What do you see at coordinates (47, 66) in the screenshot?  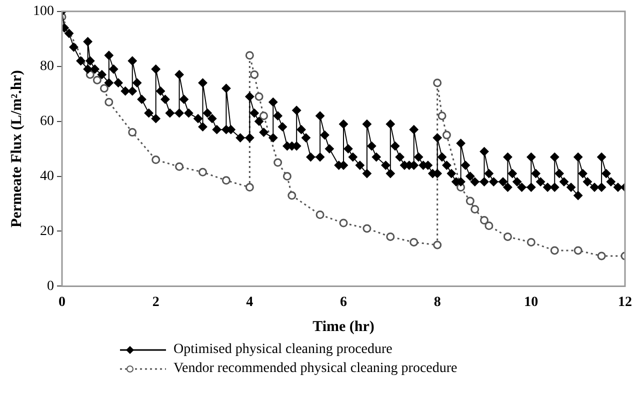 I see `y-tick-label: 80` at bounding box center [47, 66].